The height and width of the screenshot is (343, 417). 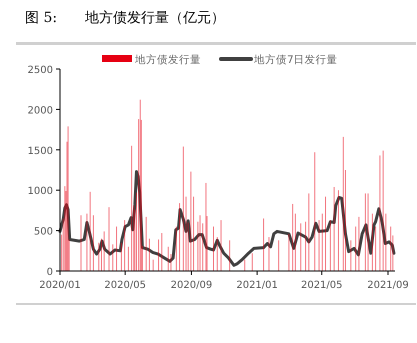 I want to click on x-tick-label: 2021/05, so click(x=321, y=285).